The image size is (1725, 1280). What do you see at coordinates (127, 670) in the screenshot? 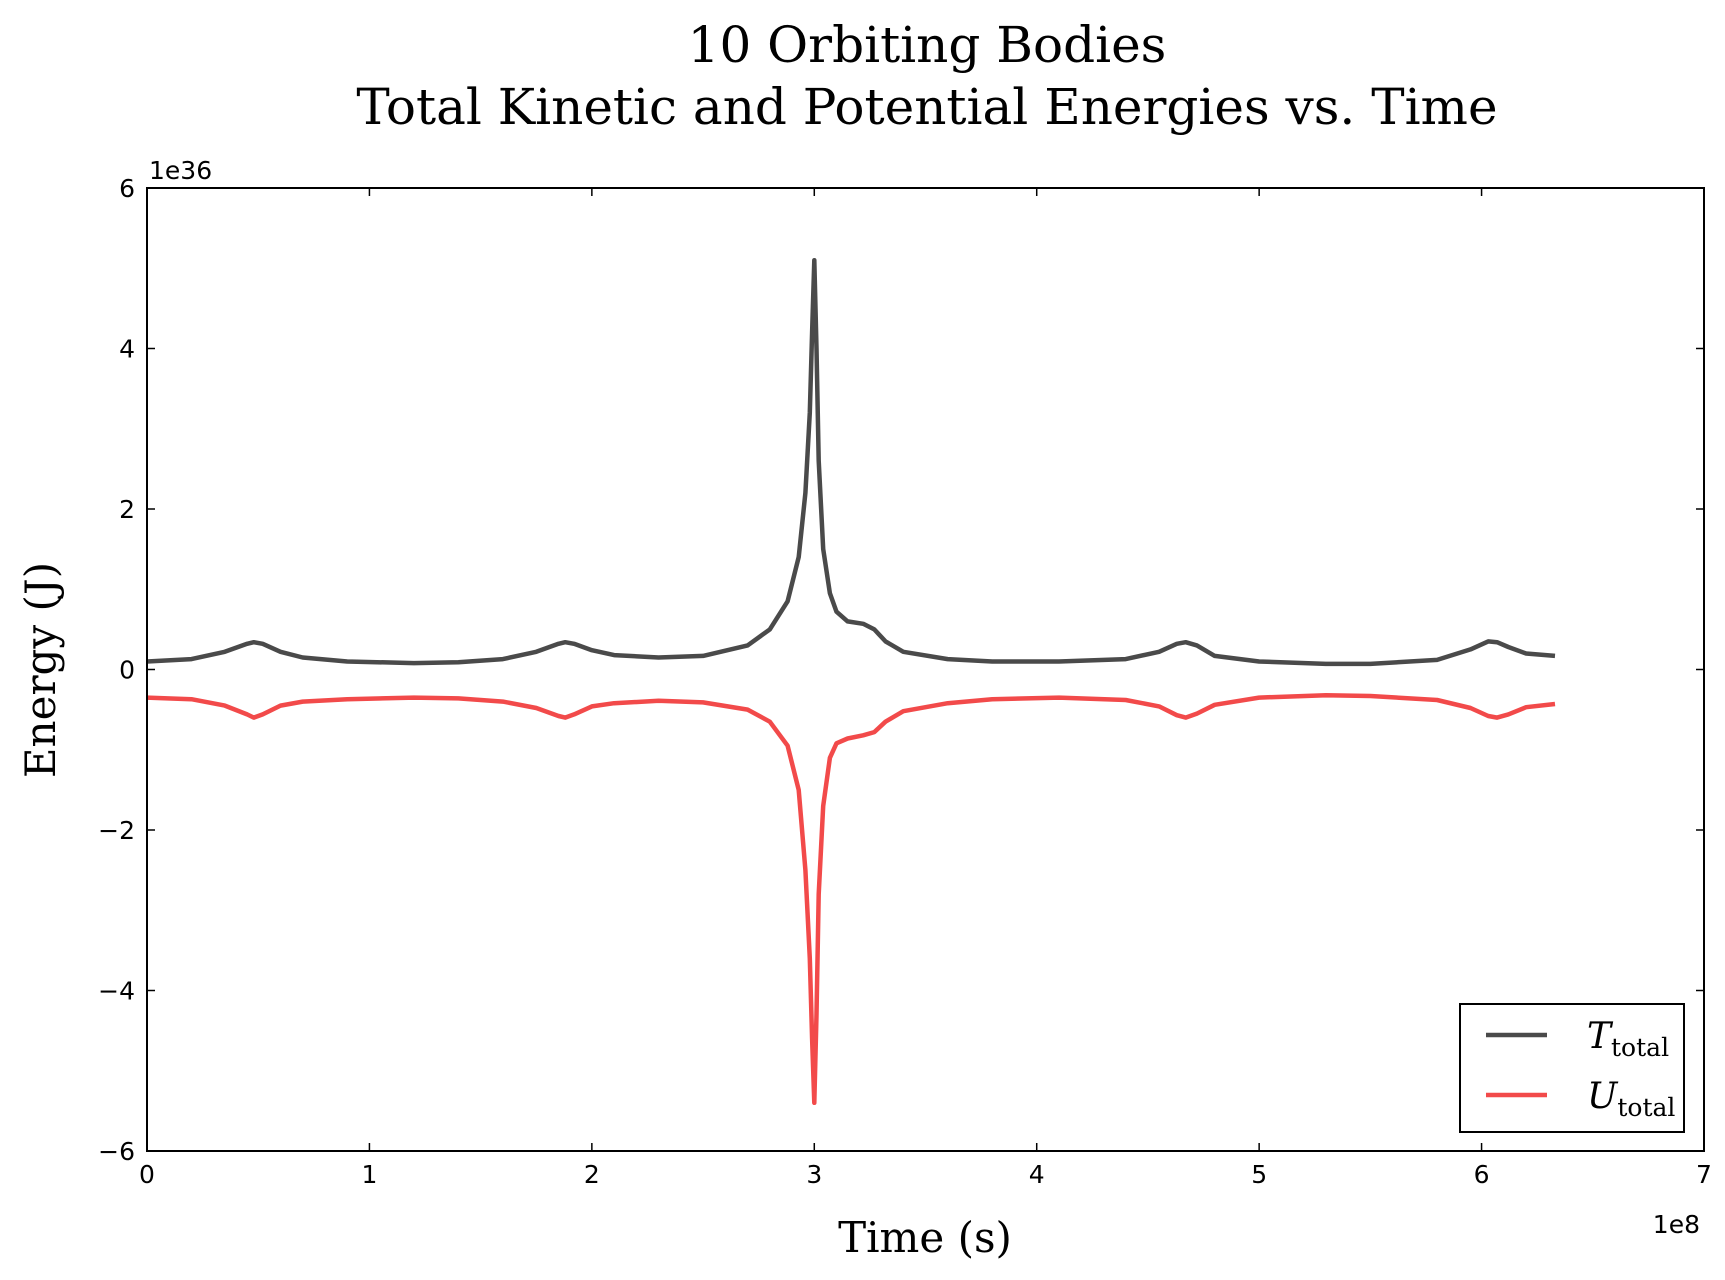
I see `y-tick-label-3: 0` at bounding box center [127, 670].